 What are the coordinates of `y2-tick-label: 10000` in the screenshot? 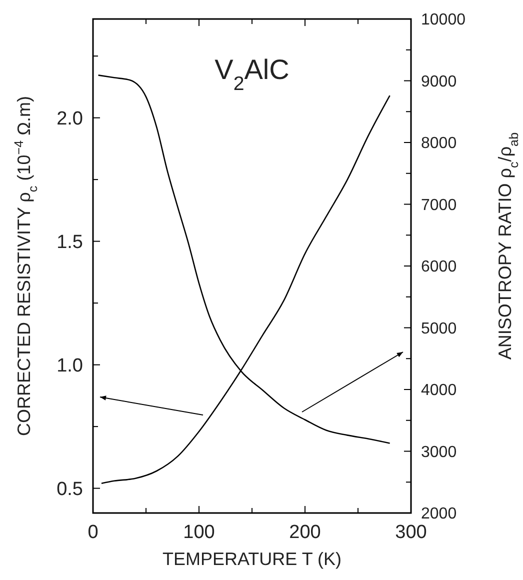 It's located at (443, 20).